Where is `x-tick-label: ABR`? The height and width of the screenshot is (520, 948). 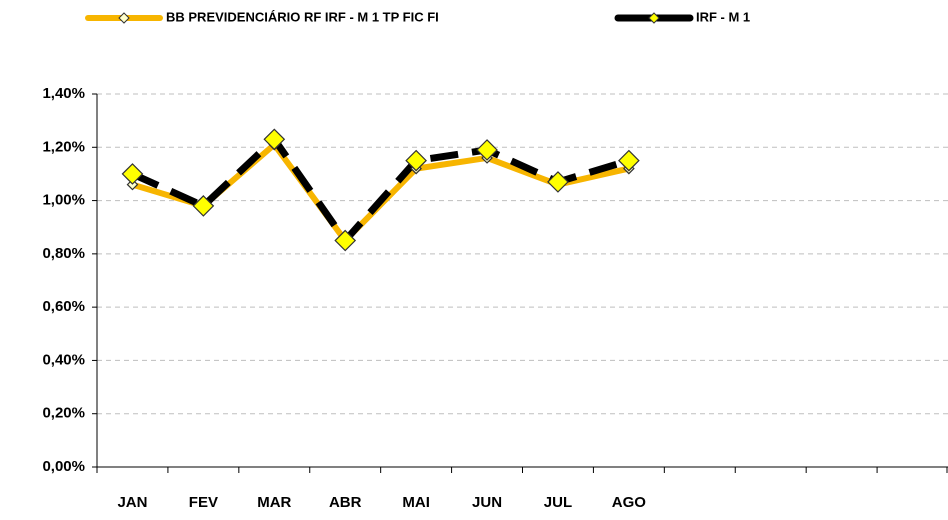
x-tick-label: ABR is located at coordinates (345, 502).